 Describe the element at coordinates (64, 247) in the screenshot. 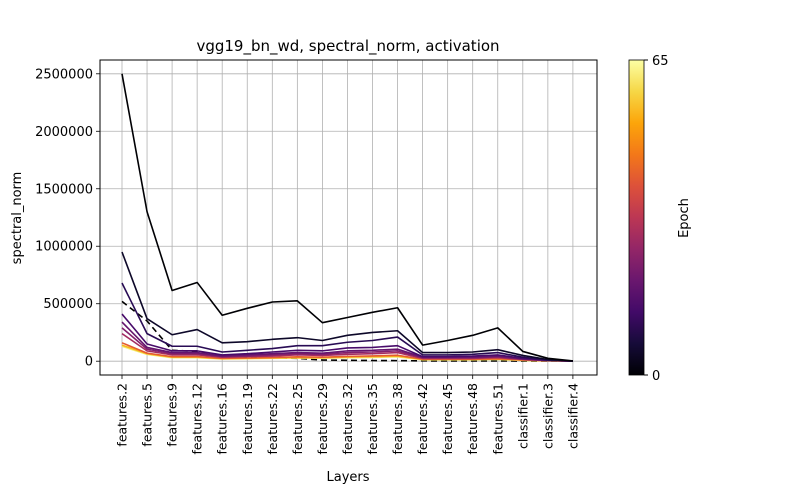

I see `y-tick-label: 1000000` at that location.